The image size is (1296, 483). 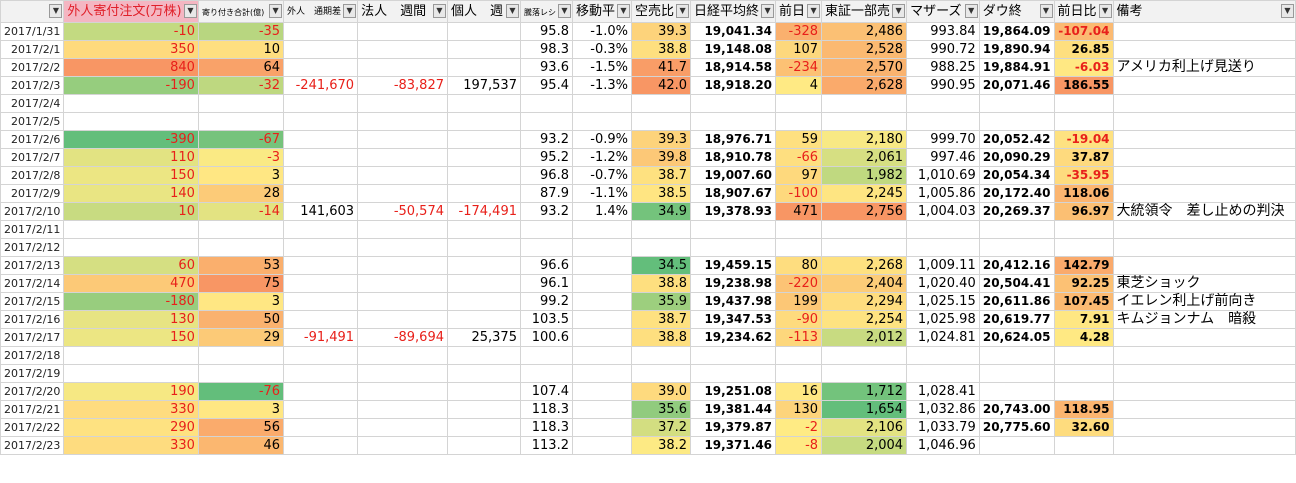 What do you see at coordinates (733, 391) in the screenshot?
I see `cell: 19,251.08` at bounding box center [733, 391].